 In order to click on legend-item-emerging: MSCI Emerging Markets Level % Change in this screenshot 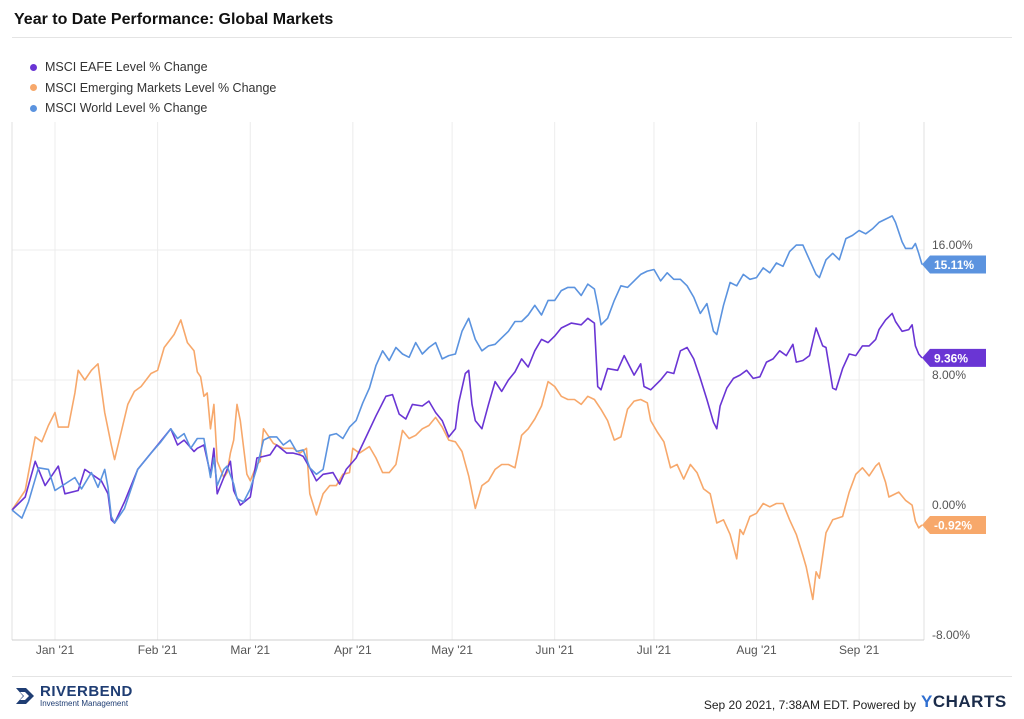, I will do `click(153, 88)`.